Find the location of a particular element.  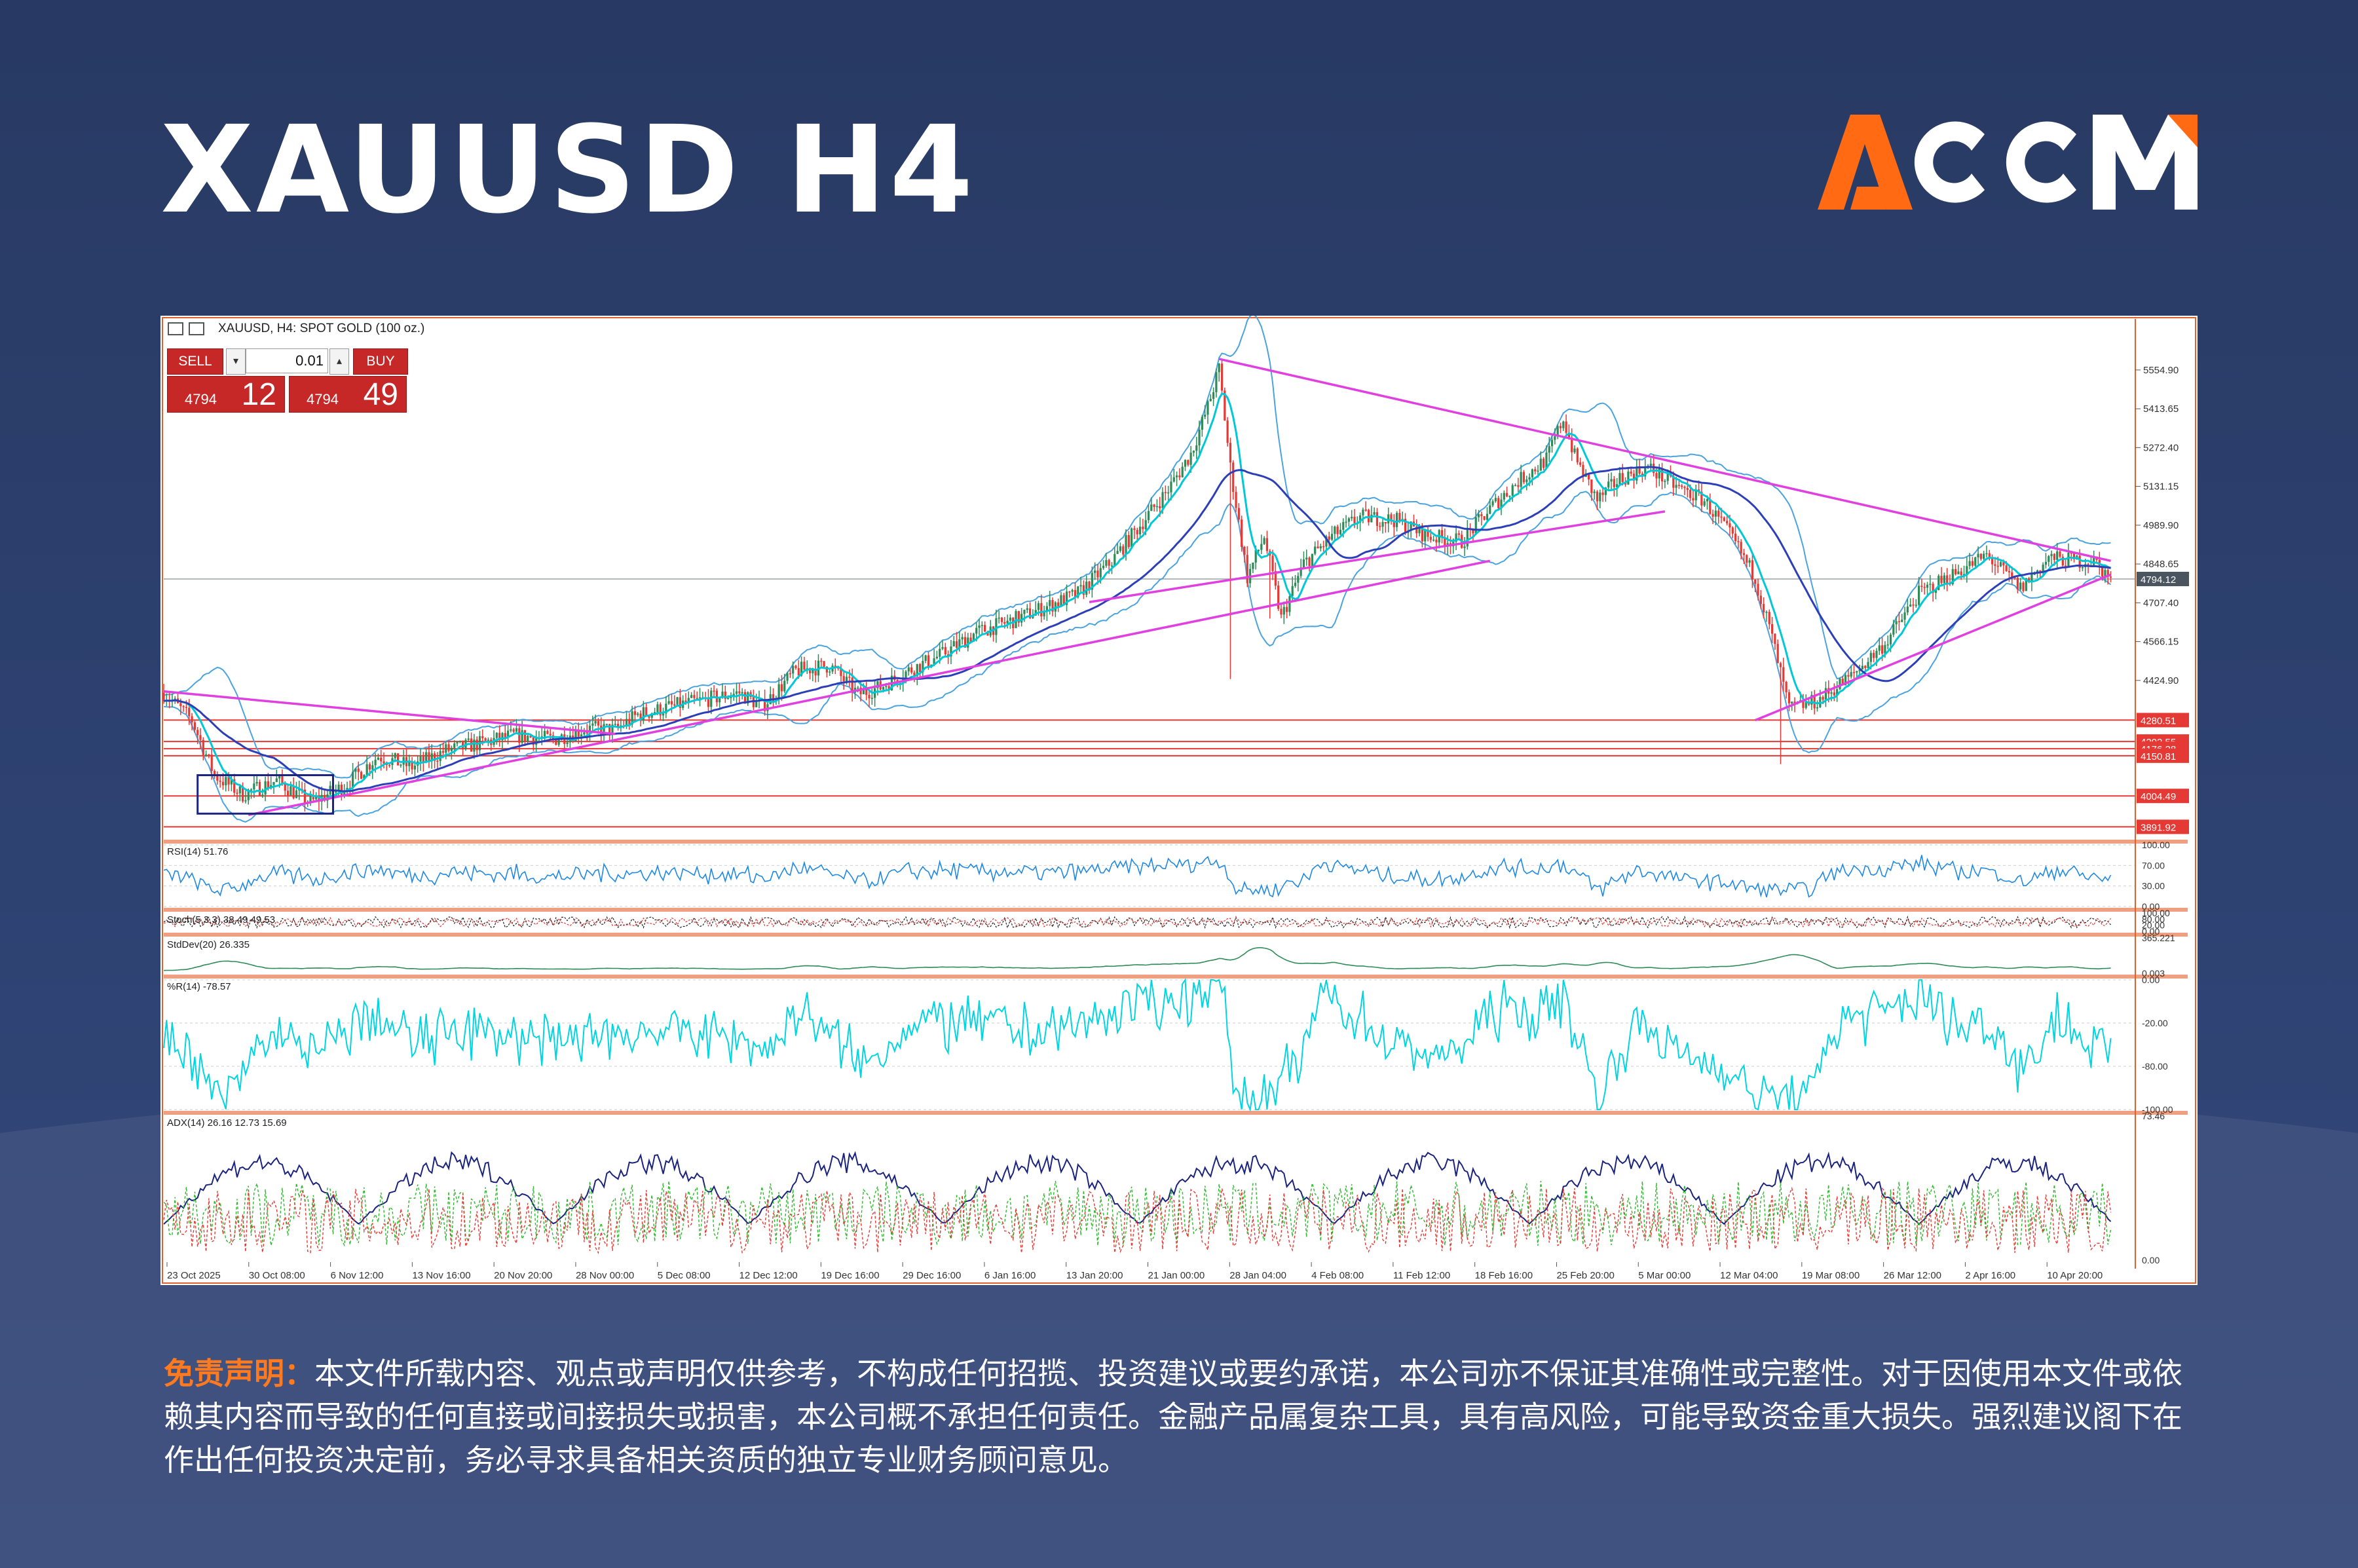

adx-line is located at coordinates (1138, 1188).